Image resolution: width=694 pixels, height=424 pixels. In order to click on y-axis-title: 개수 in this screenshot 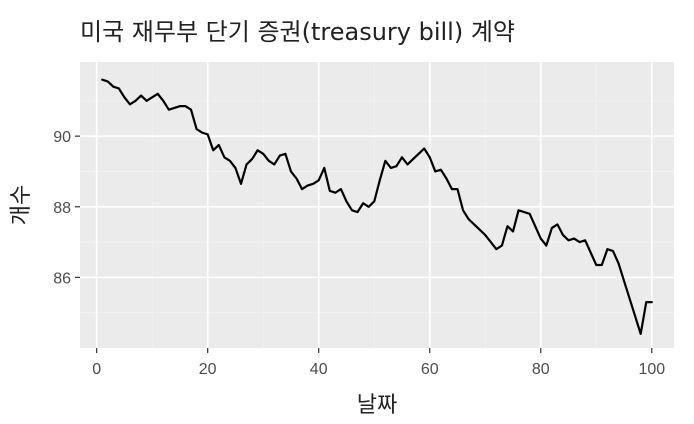, I will do `click(21, 205)`.